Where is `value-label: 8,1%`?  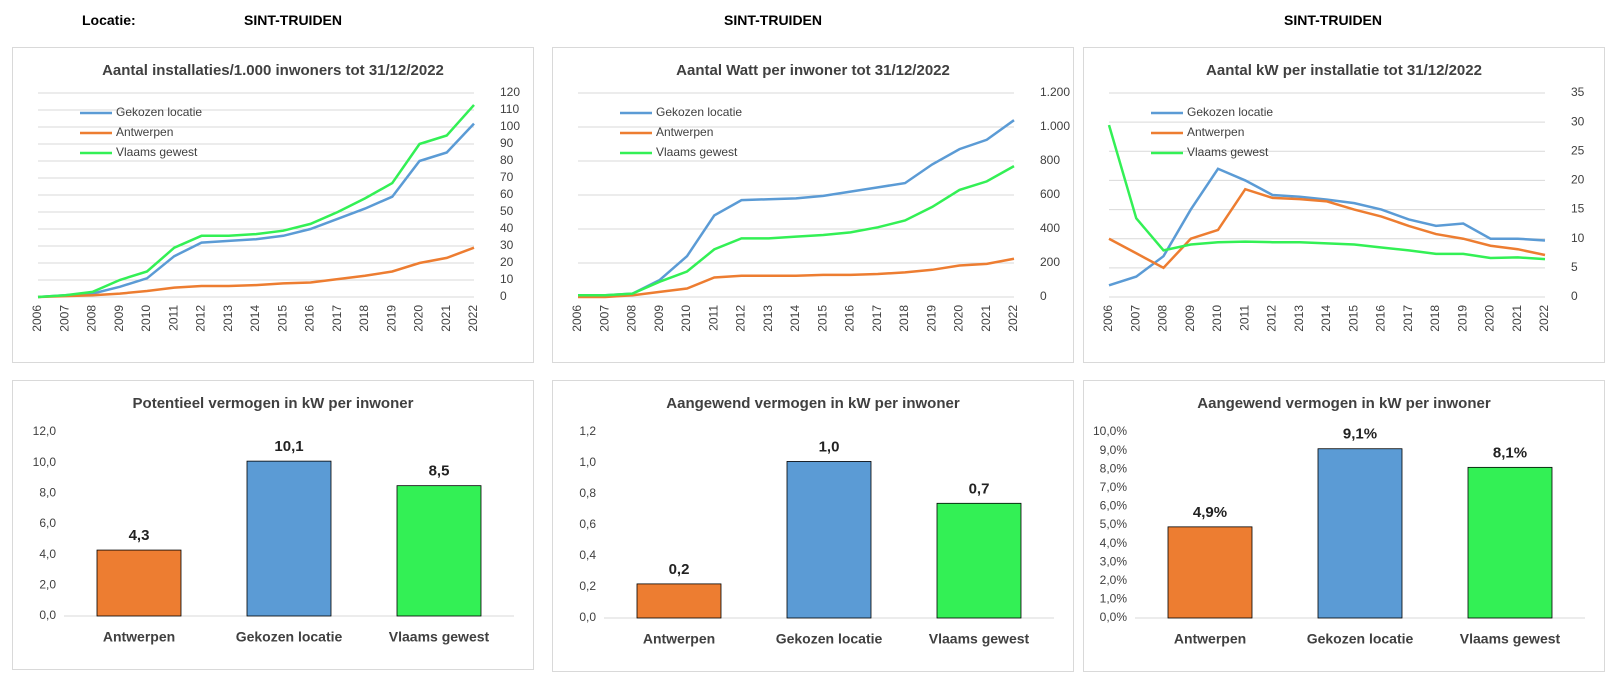 value-label: 8,1% is located at coordinates (1510, 452).